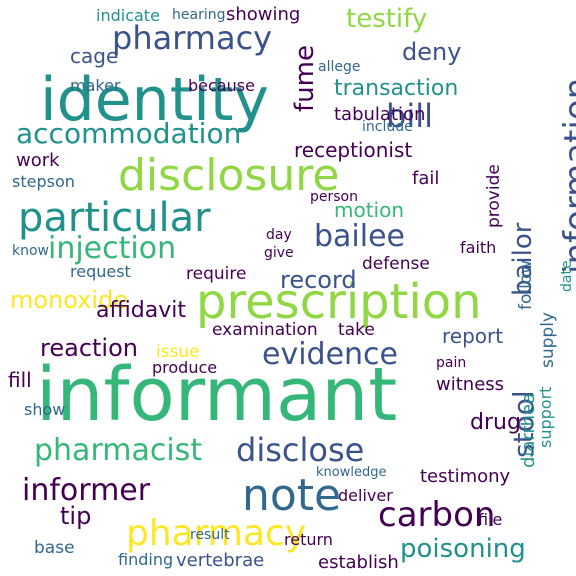 Image resolution: width=576 pixels, height=576 pixels. Describe the element at coordinates (478, 247) in the screenshot. I see `word-faith: faith` at that location.